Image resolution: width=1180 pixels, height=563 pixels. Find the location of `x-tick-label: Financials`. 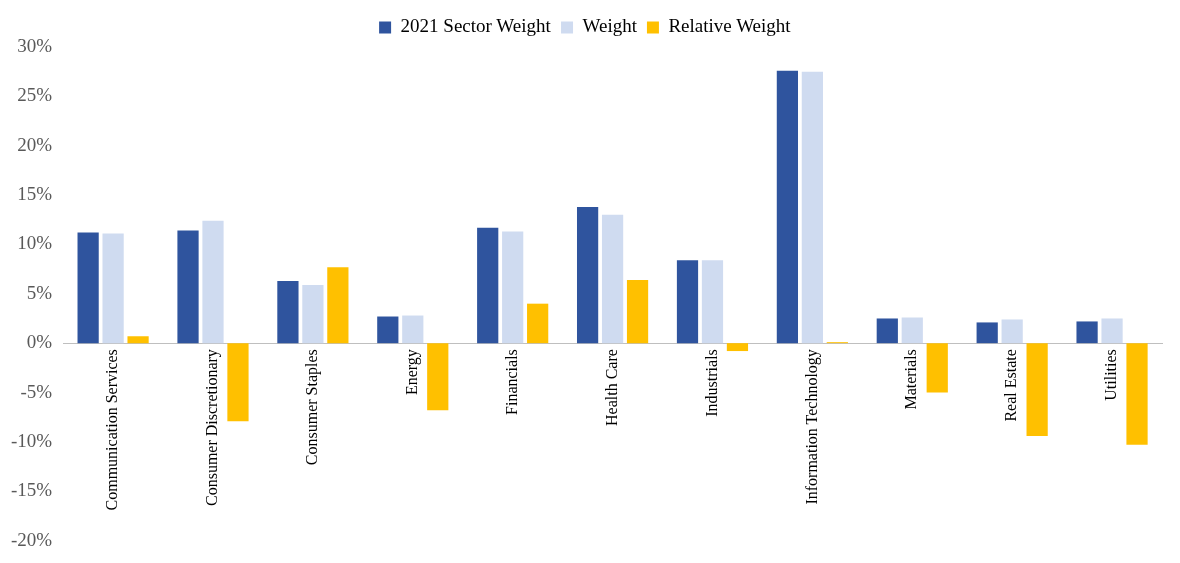

x-tick-label: Financials is located at coordinates (511, 382).